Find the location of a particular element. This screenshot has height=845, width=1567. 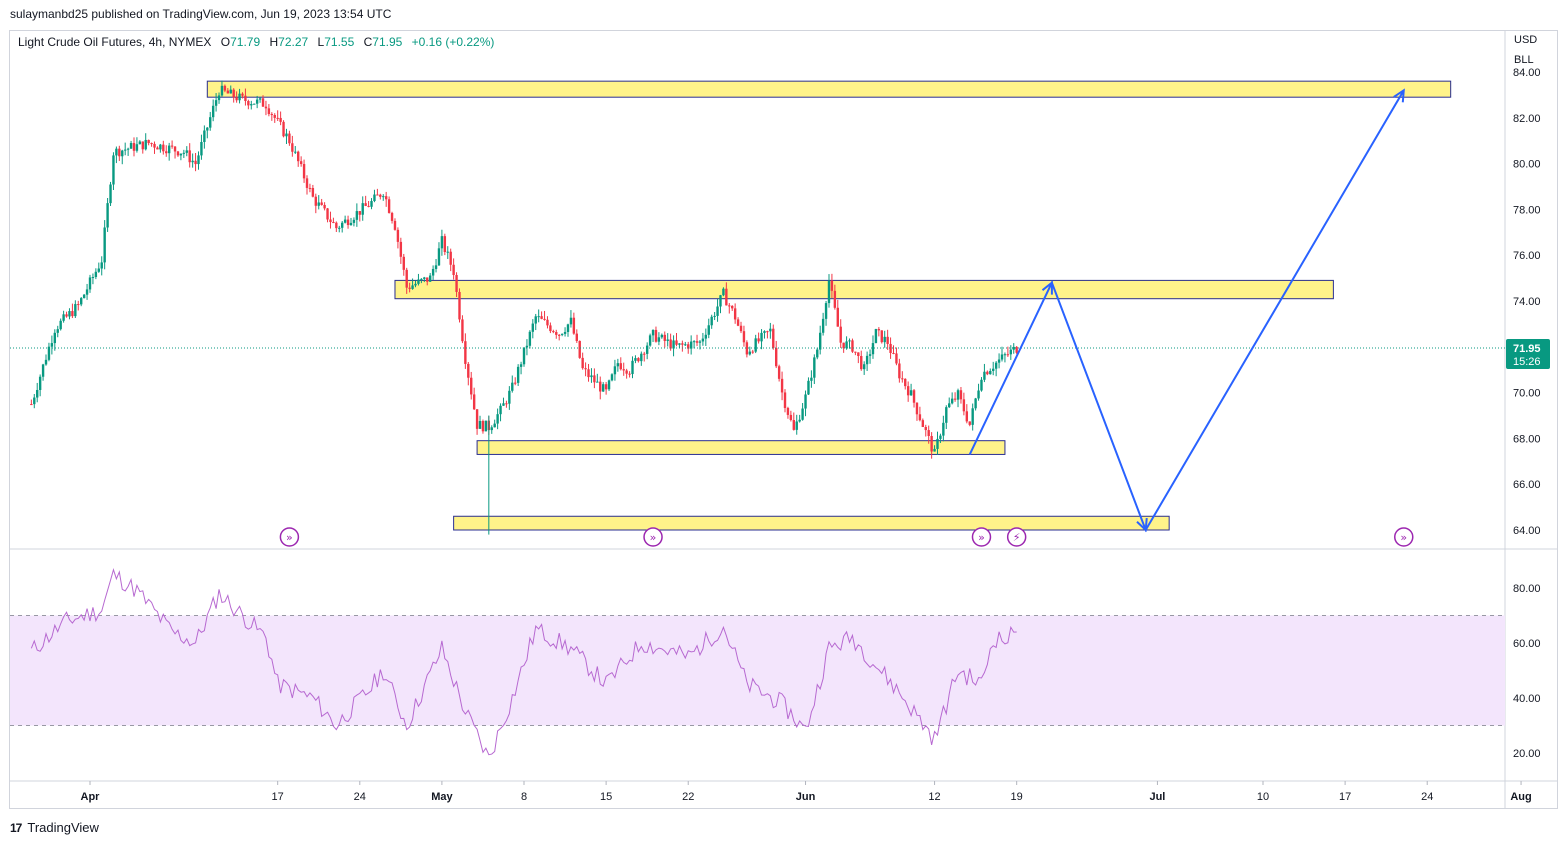

dividend-event-icon-glyph: » is located at coordinates (289, 537).